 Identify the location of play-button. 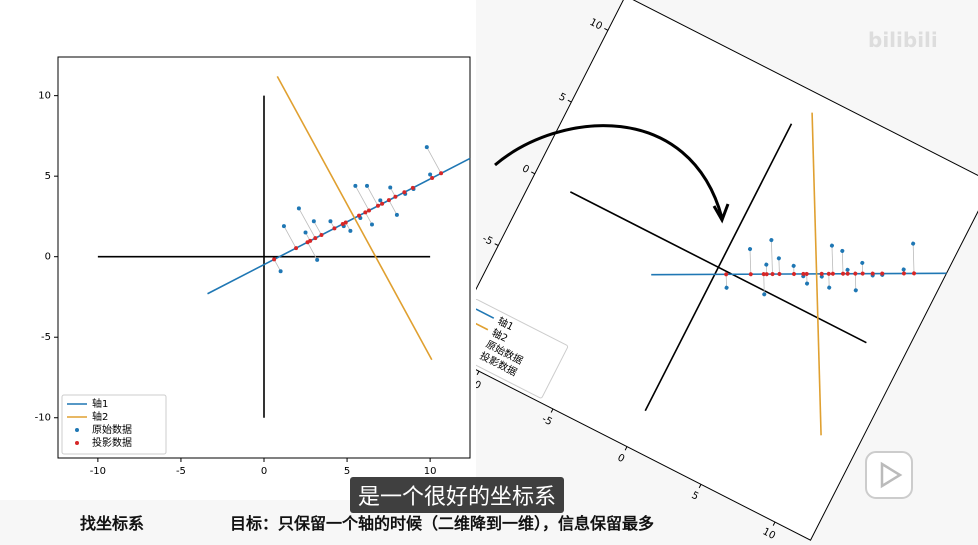
(889, 475).